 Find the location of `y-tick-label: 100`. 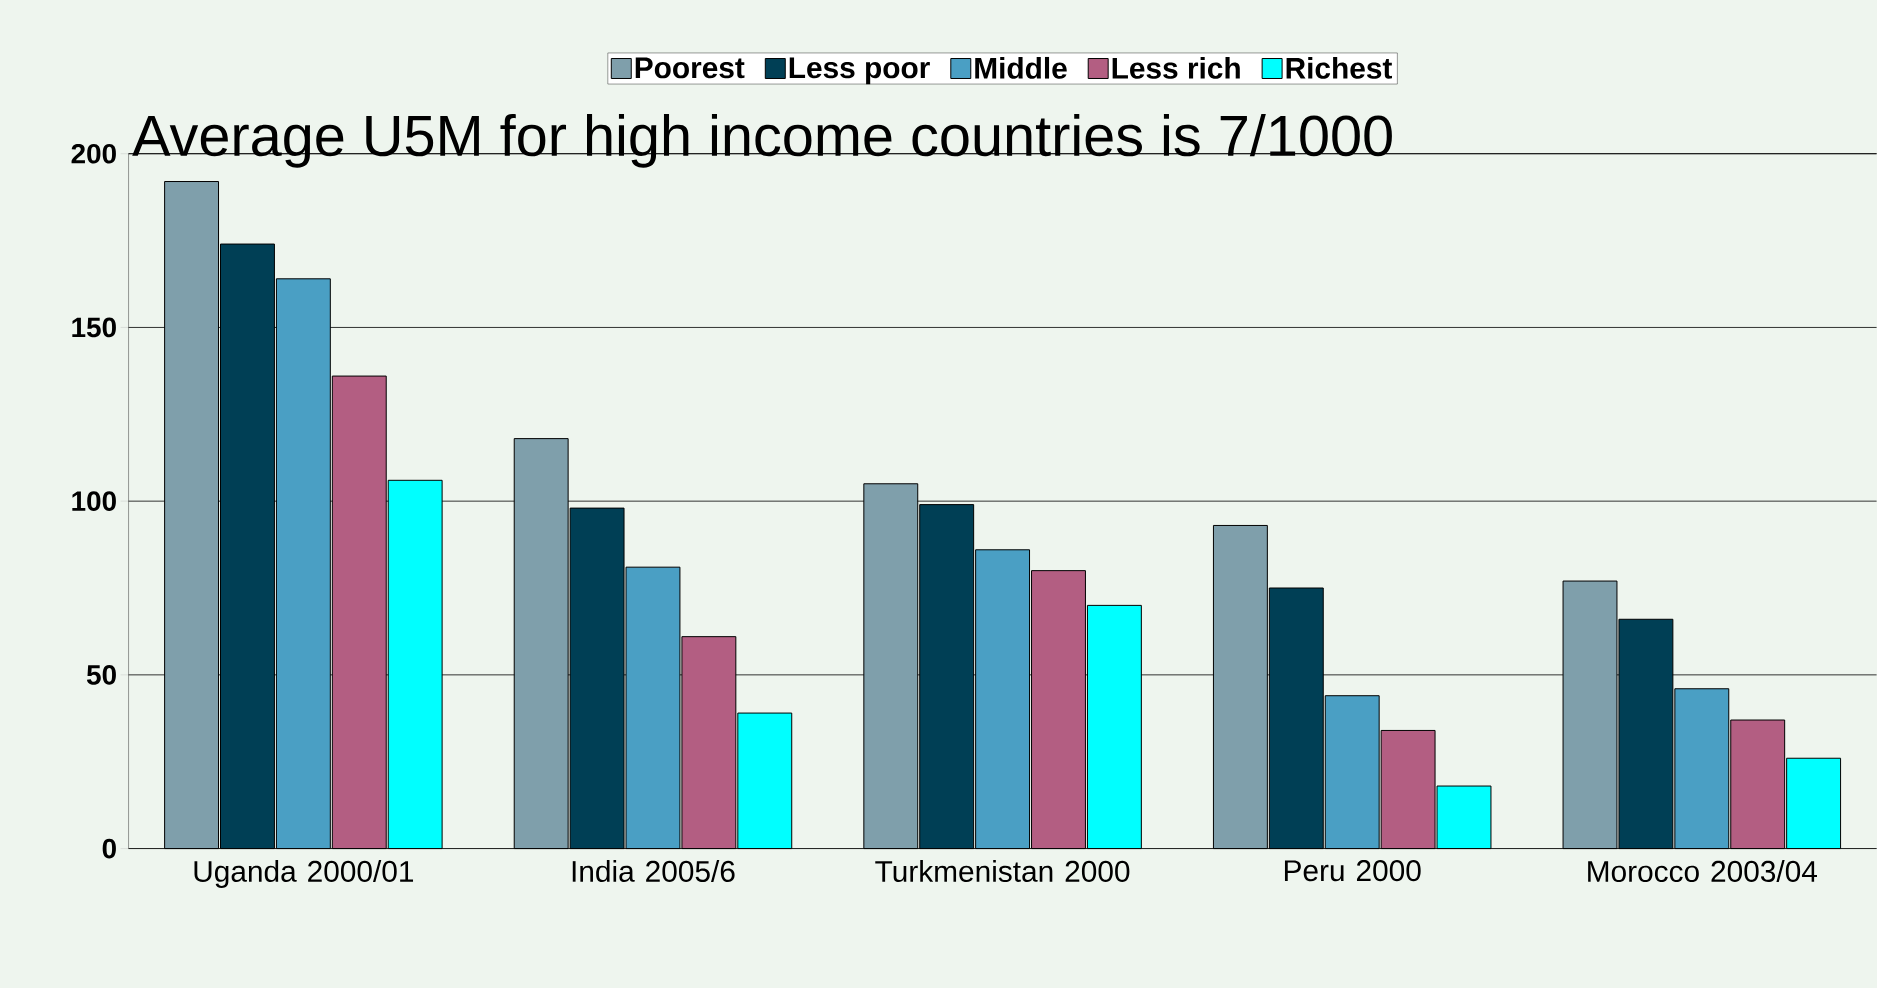

y-tick-label: 100 is located at coordinates (94, 501).